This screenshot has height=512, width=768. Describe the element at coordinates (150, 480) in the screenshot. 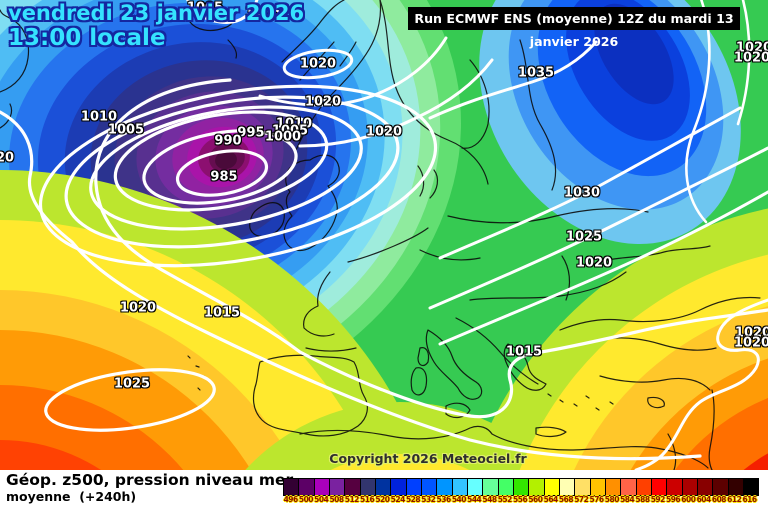

I see `chart-title: Géop. z500, pression niveau mer` at that location.